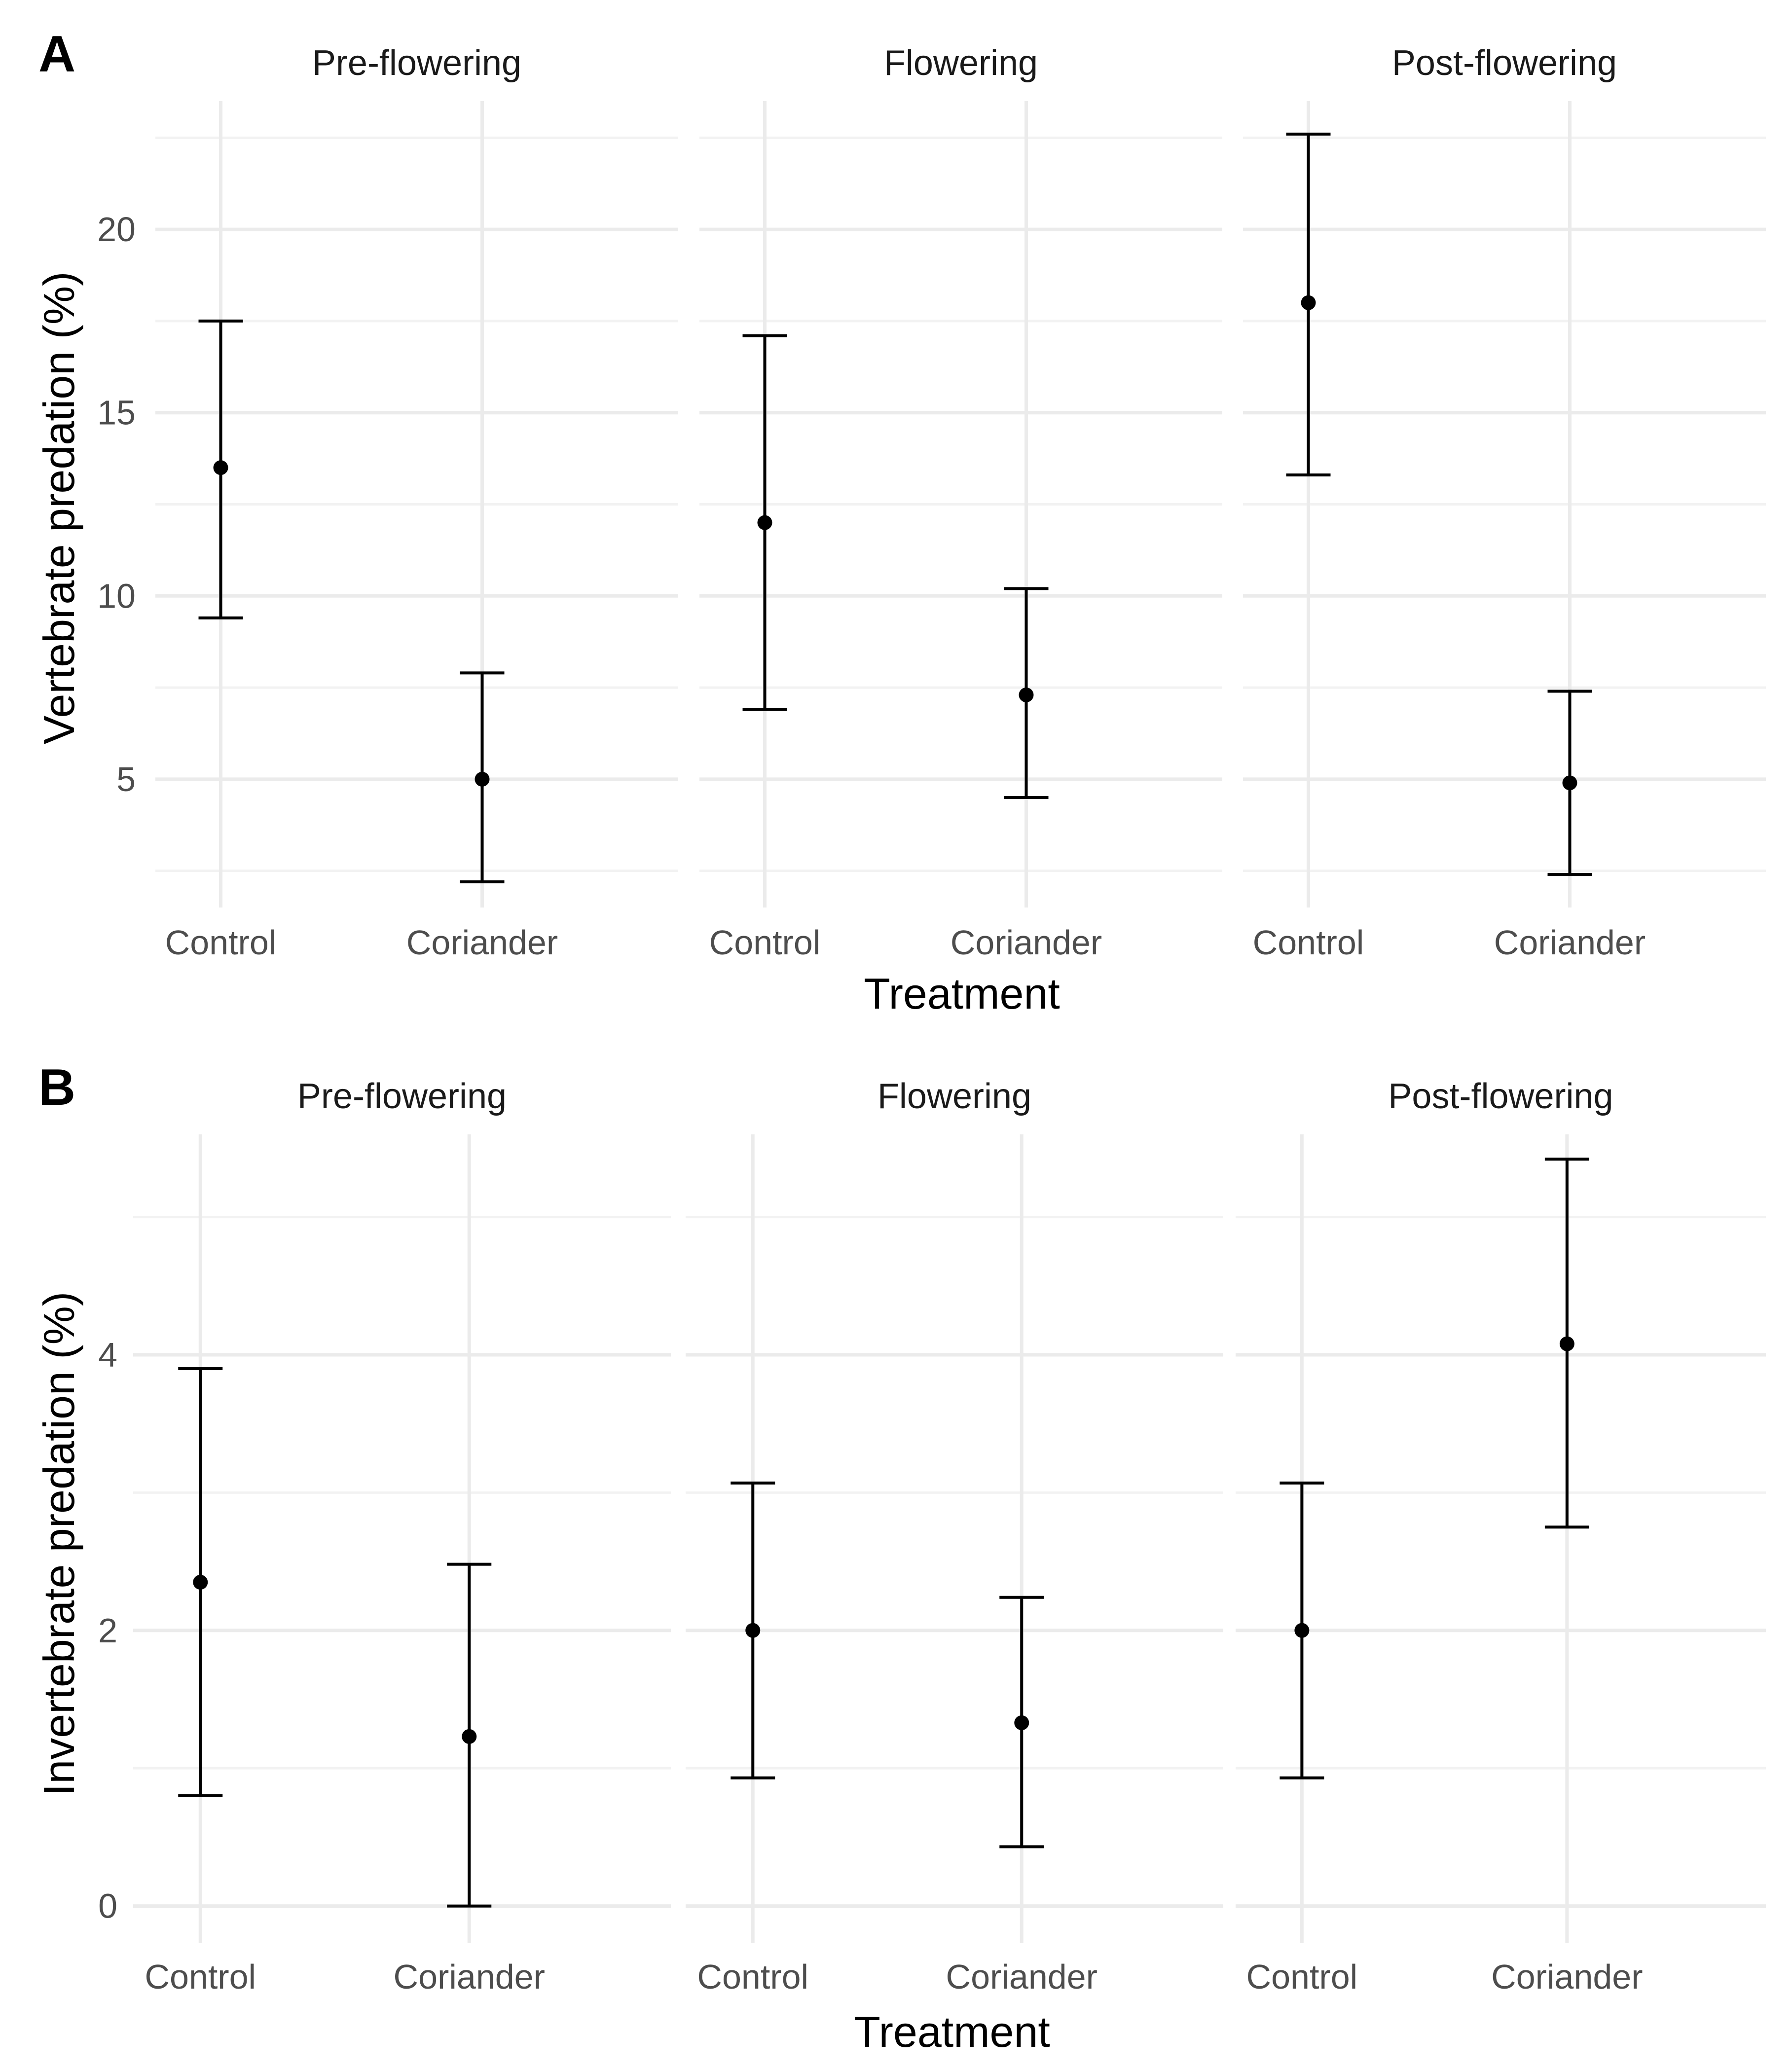 This screenshot has width=1792, height=2069. I want to click on y-tick-label-a-2: 15, so click(116, 413).